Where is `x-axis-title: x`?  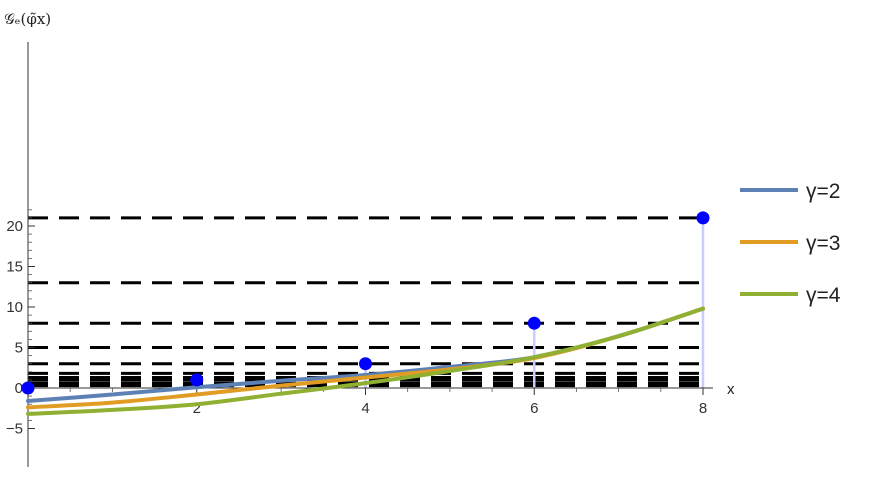 x-axis-title: x is located at coordinates (731, 389).